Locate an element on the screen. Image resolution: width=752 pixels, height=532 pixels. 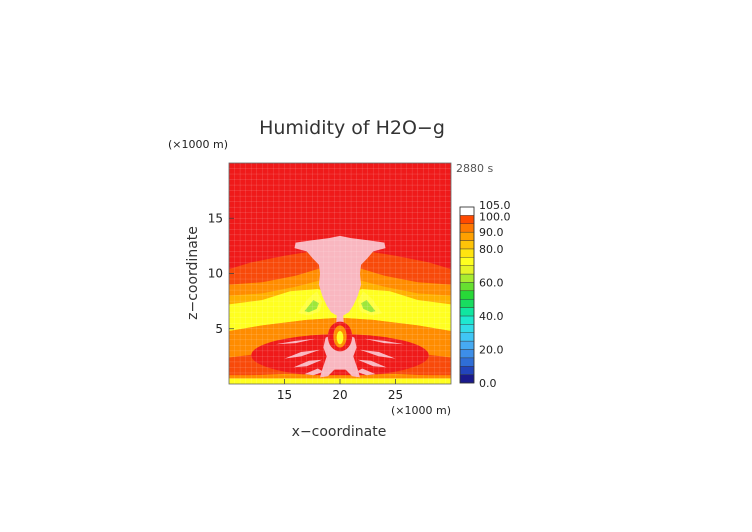
colorbar-label: 40.0 is located at coordinates (491, 316).